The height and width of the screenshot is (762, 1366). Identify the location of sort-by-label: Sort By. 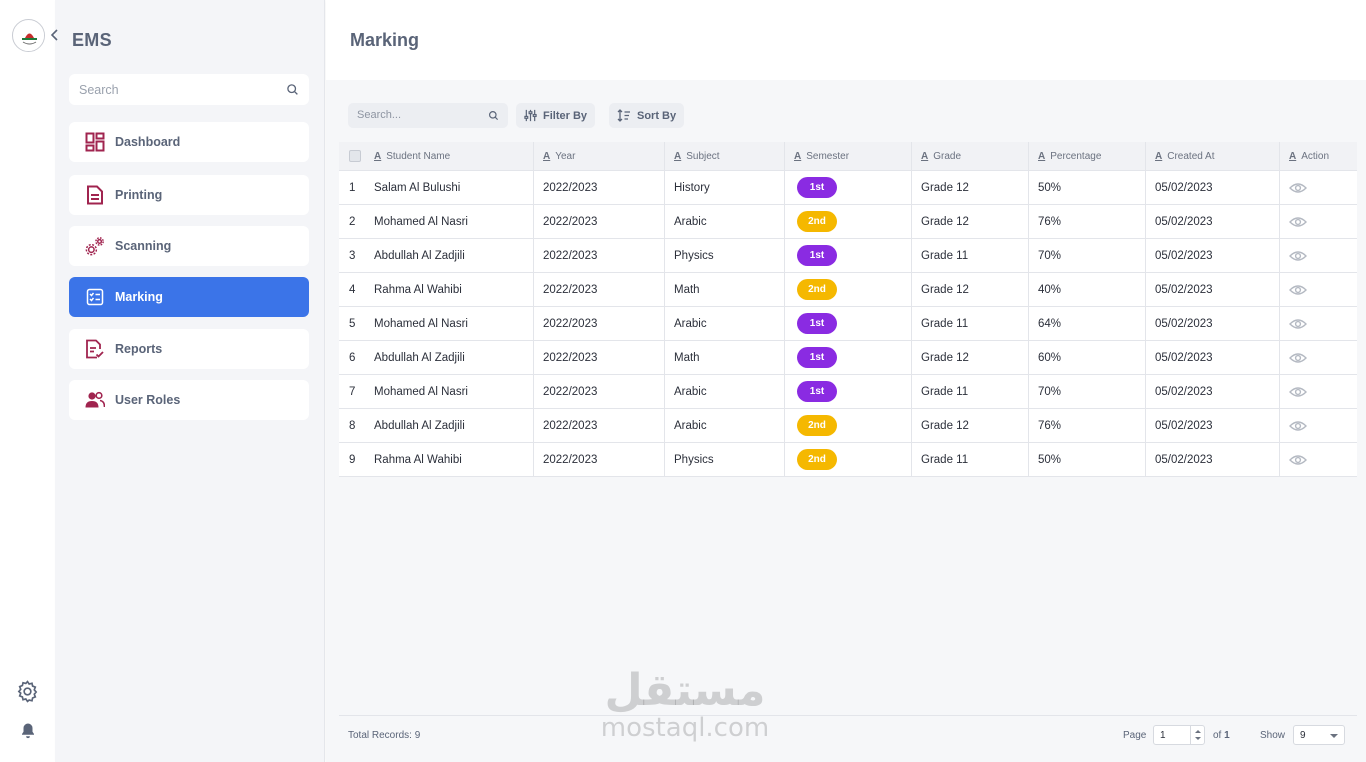
(657, 115).